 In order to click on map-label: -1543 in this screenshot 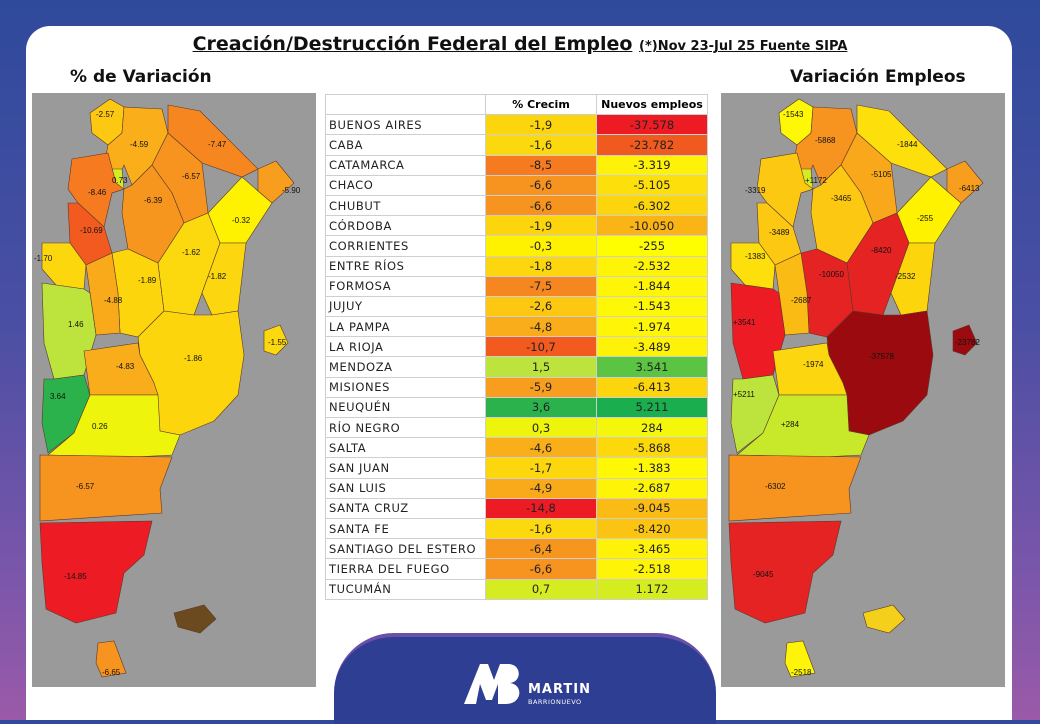, I will do `click(793, 114)`.